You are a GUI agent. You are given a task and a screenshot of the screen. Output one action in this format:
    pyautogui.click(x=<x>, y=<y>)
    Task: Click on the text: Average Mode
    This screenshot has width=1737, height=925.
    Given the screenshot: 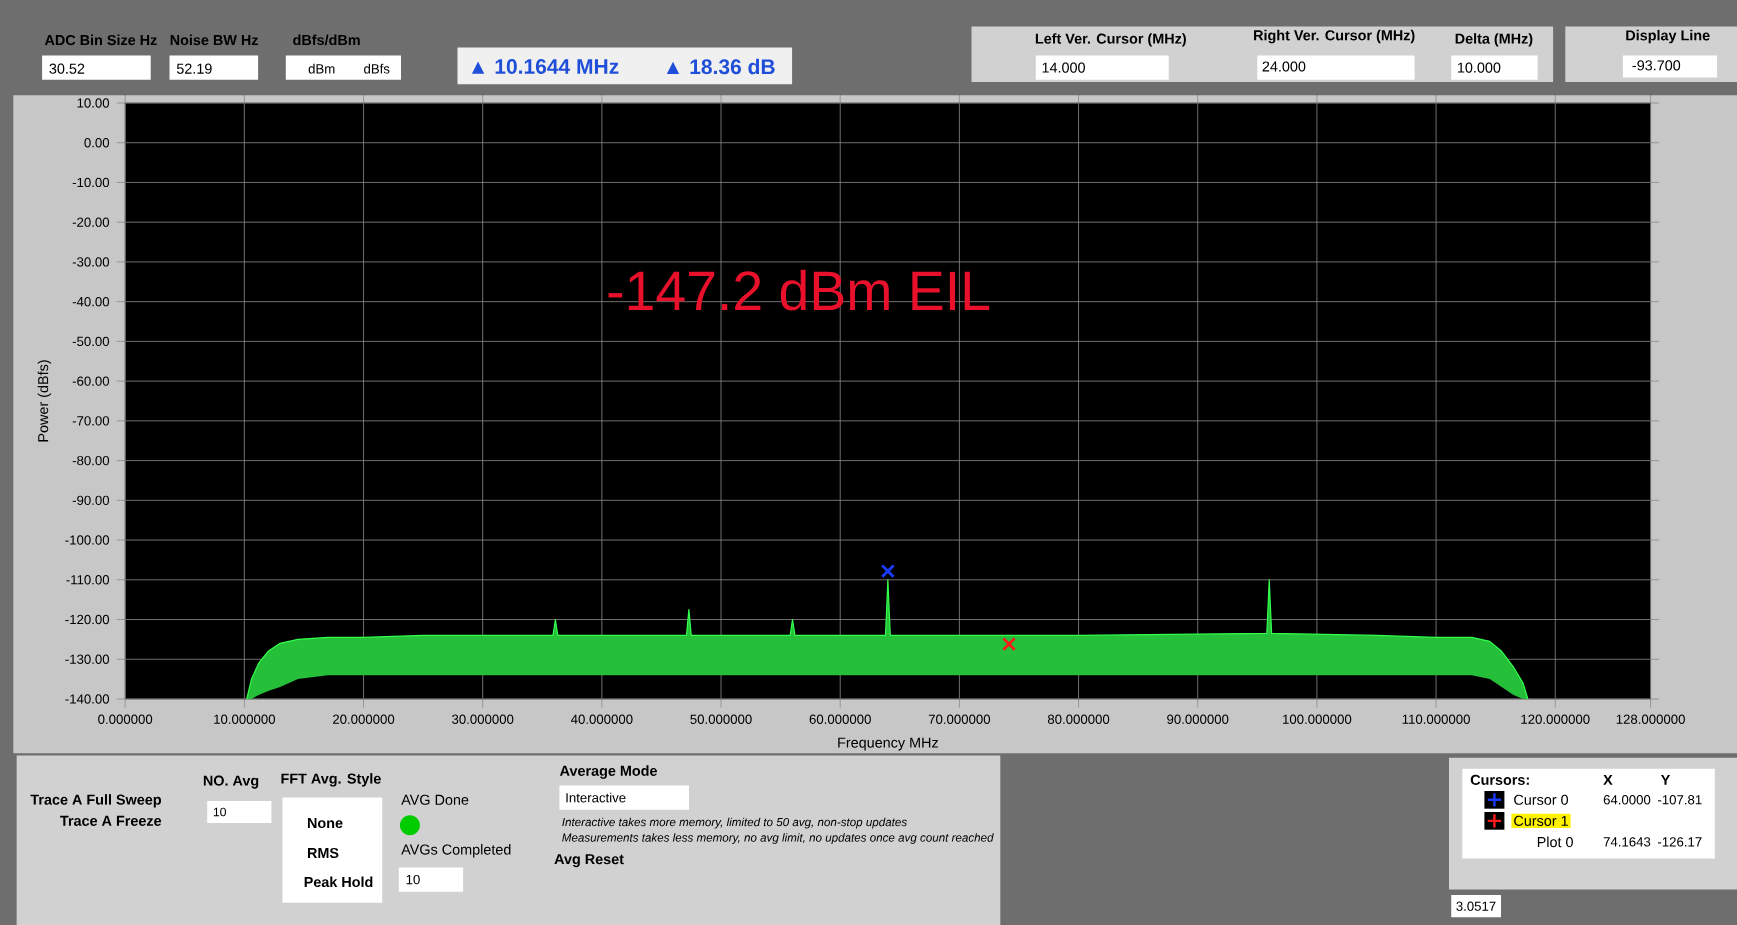 What is the action you would take?
    pyautogui.click(x=608, y=772)
    